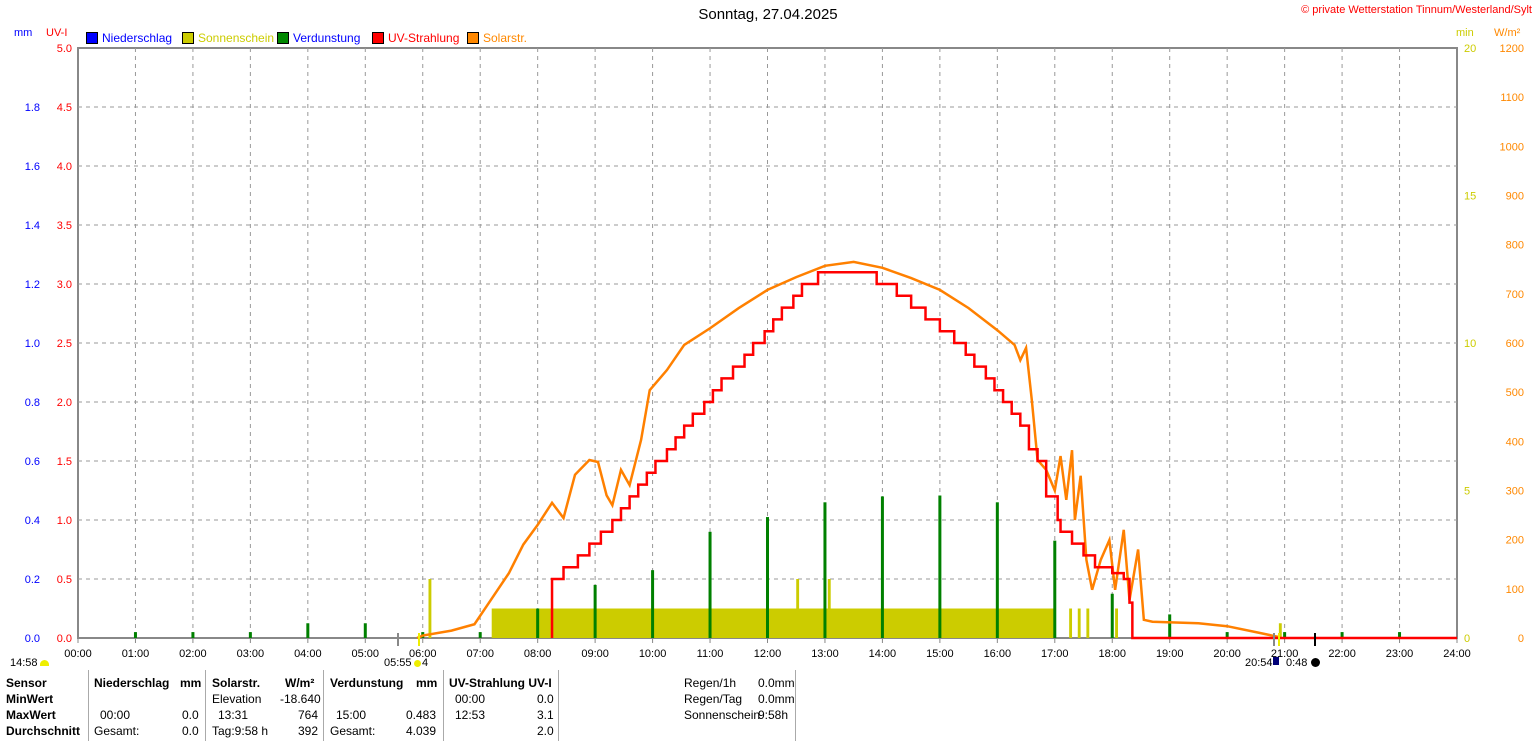  Describe the element at coordinates (545, 731) in the screenshot. I see `uv-avg-val: 2.0` at that location.